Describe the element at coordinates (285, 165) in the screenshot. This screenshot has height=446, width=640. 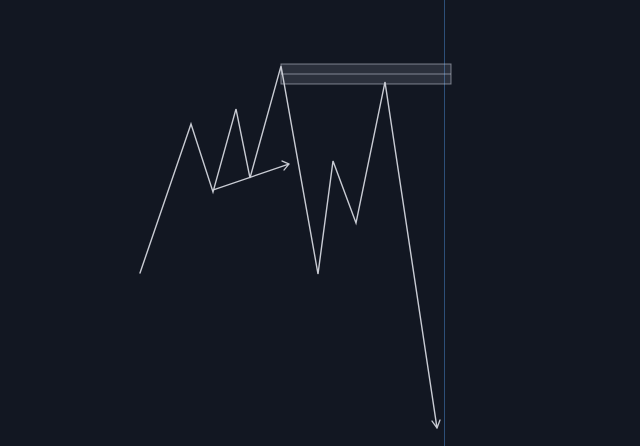
I see `small-arrow-head-icon` at that location.